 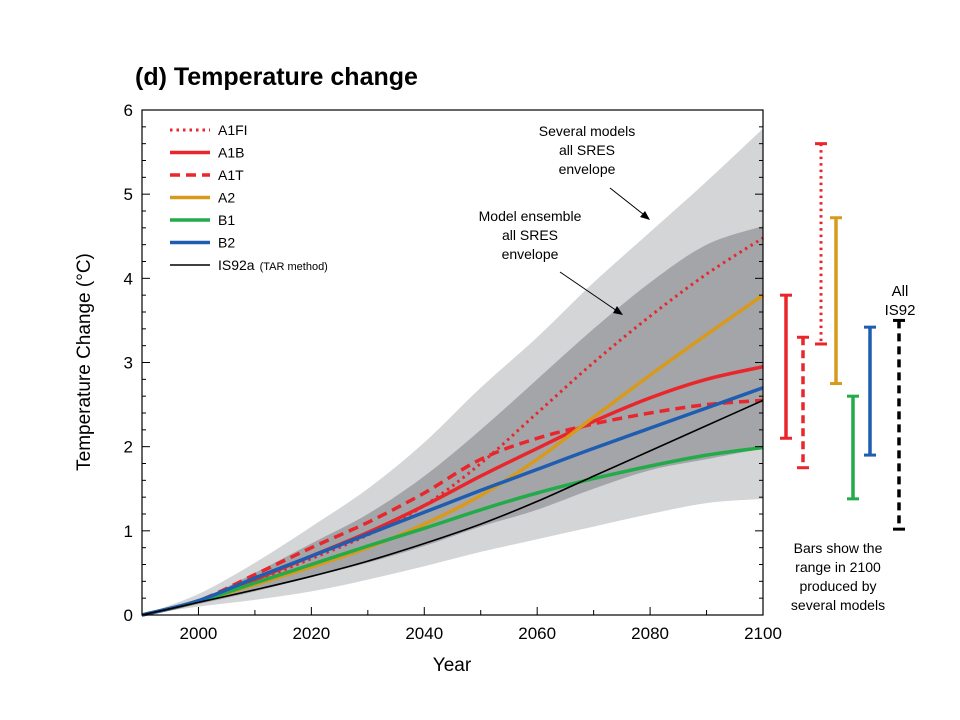 What do you see at coordinates (128, 447) in the screenshot?
I see `y-tick-label: 2` at bounding box center [128, 447].